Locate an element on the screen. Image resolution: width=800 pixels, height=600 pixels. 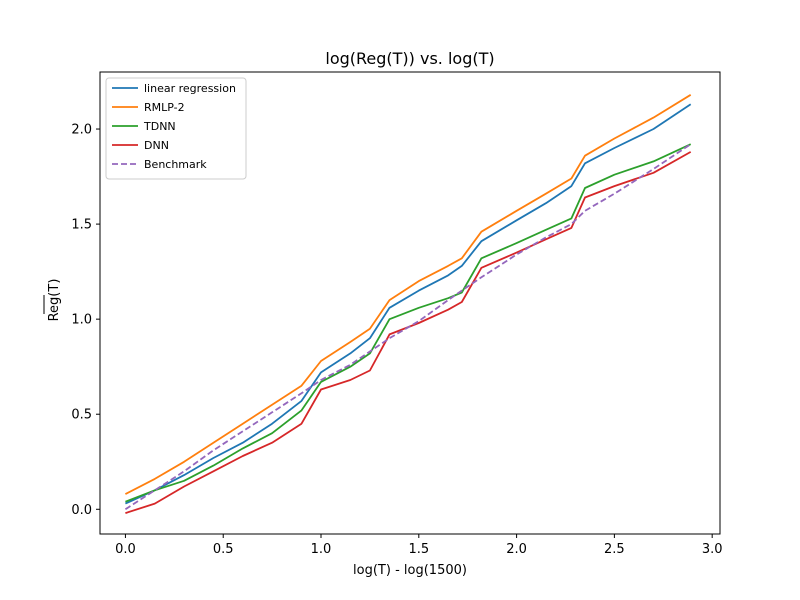
y-axis-label: Reg(T) is located at coordinates (54, 300).